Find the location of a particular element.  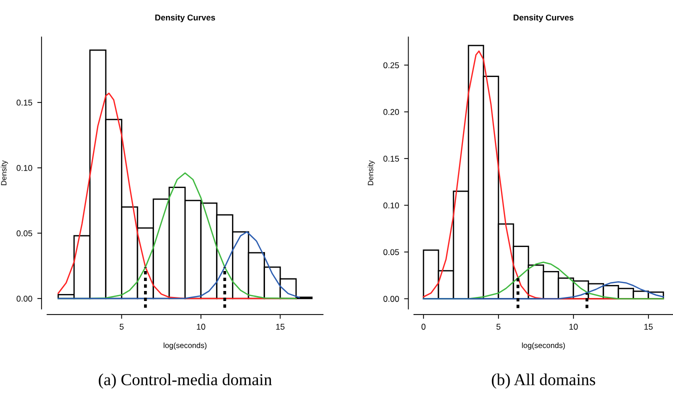

x-tick-label: 0 is located at coordinates (424, 327).